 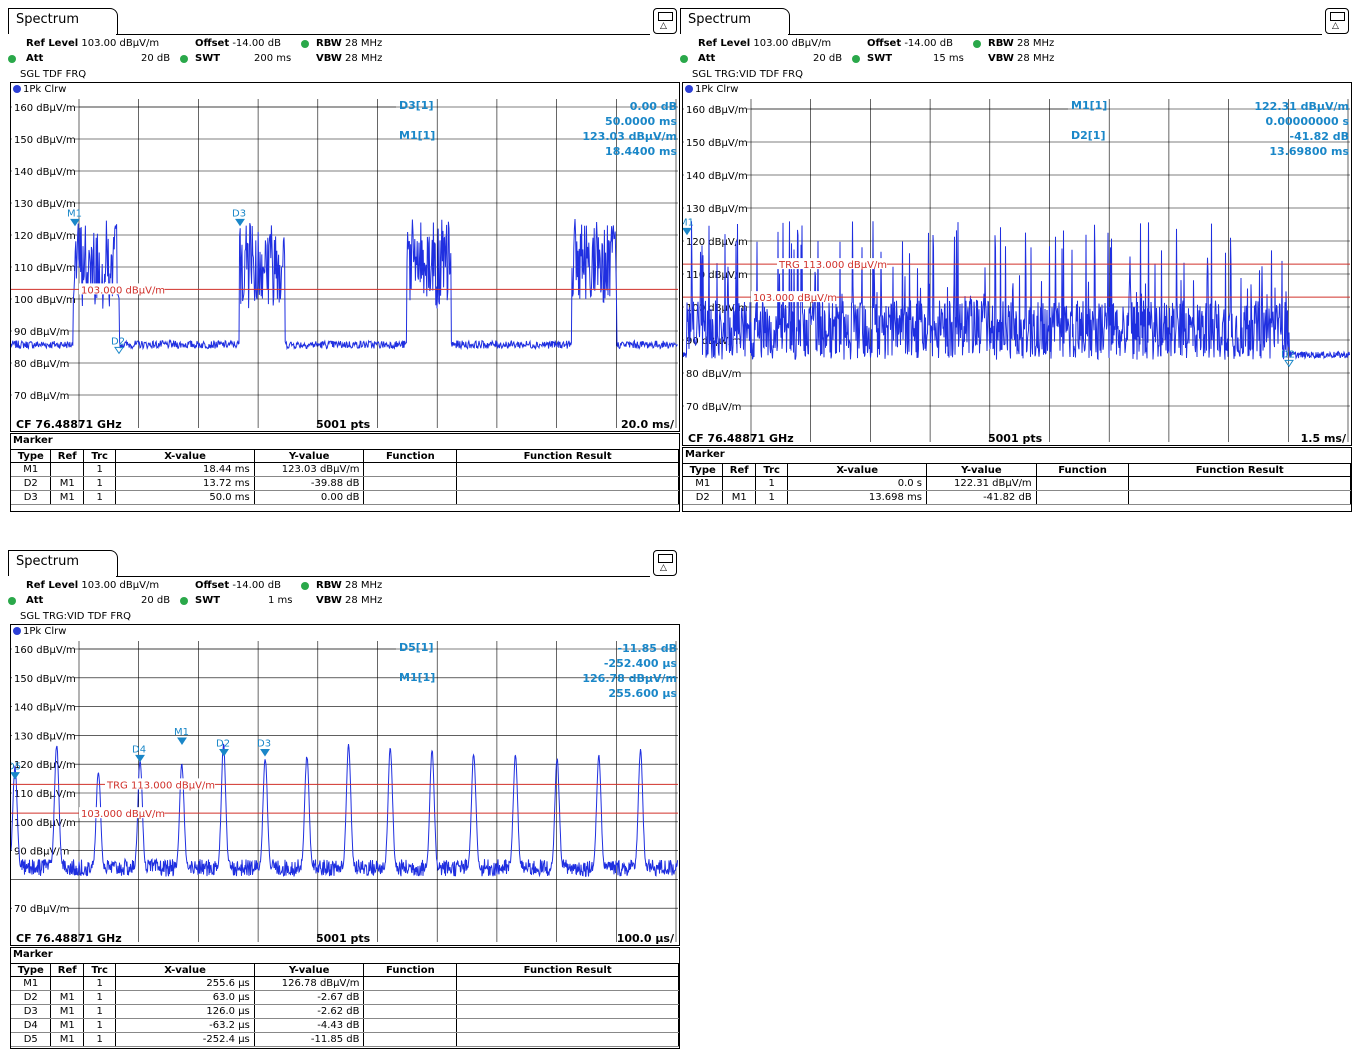 What do you see at coordinates (345, 1039) in the screenshot?
I see `table-row: D5 M1 1 -252.4 µs -11.85 dB` at bounding box center [345, 1039].